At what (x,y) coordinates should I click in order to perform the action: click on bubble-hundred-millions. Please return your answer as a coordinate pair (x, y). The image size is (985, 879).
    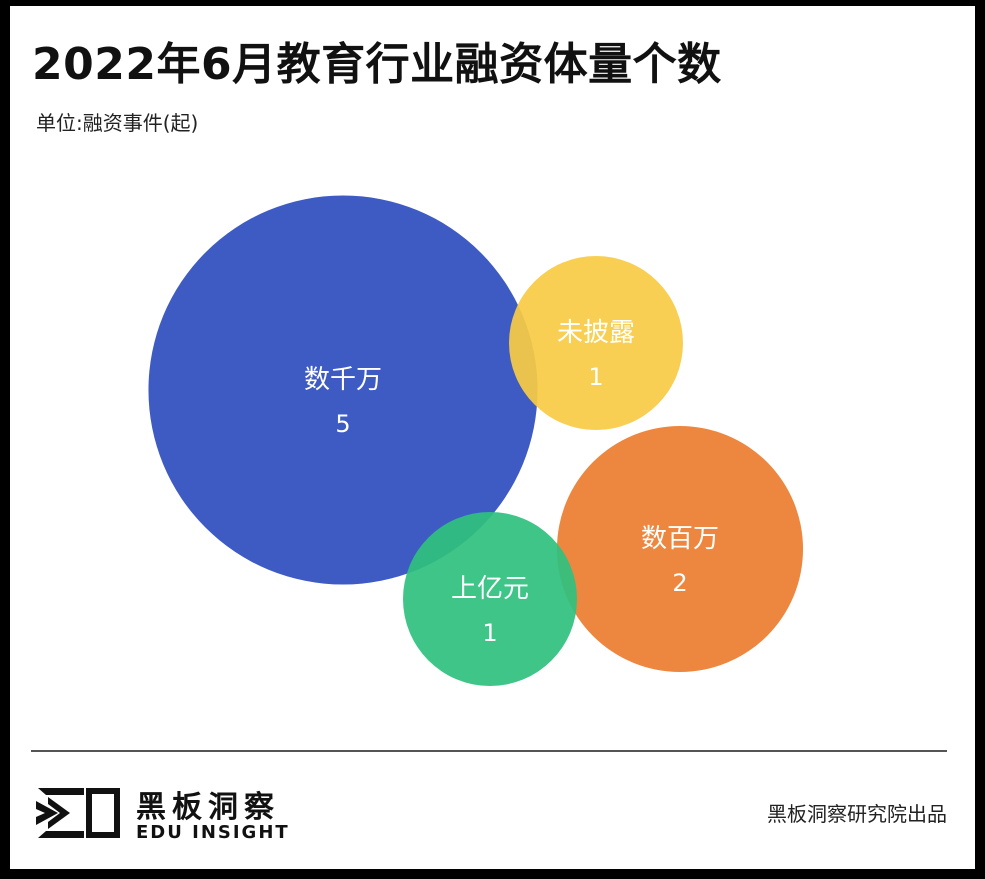
    Looking at the image, I should click on (490, 599).